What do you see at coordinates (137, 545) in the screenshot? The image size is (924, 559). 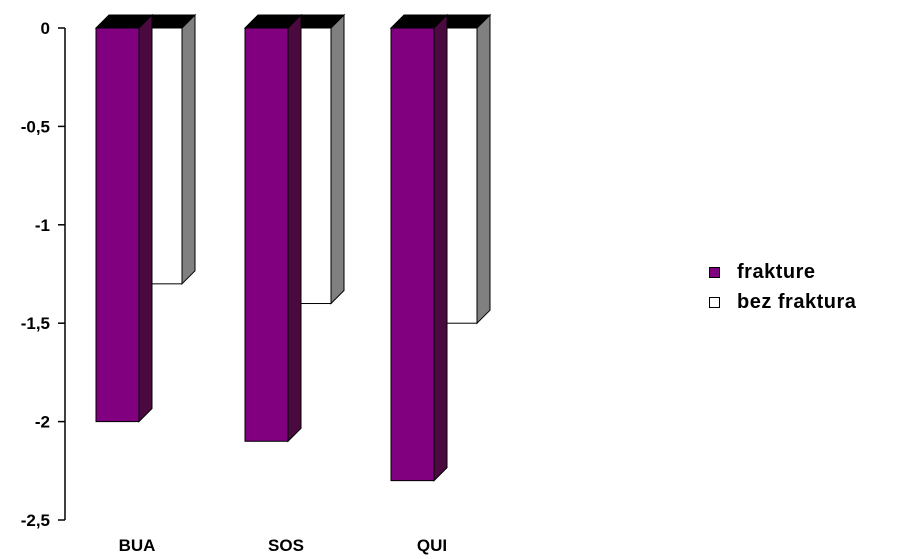 I see `x-tick-label-bua: BUA` at bounding box center [137, 545].